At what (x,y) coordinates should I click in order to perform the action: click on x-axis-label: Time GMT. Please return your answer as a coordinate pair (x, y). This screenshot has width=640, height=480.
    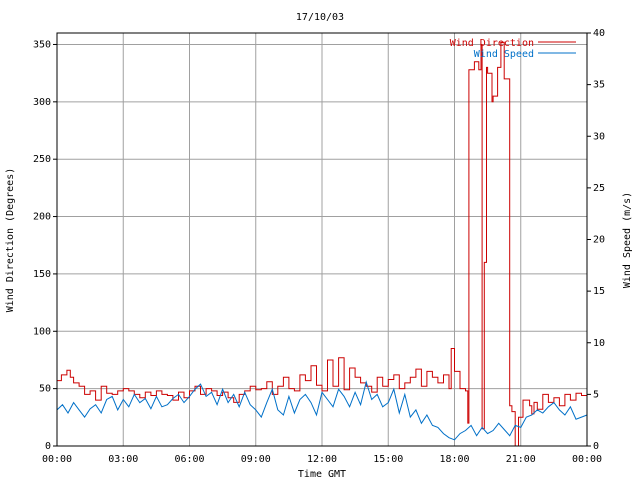
    Looking at the image, I should click on (322, 474).